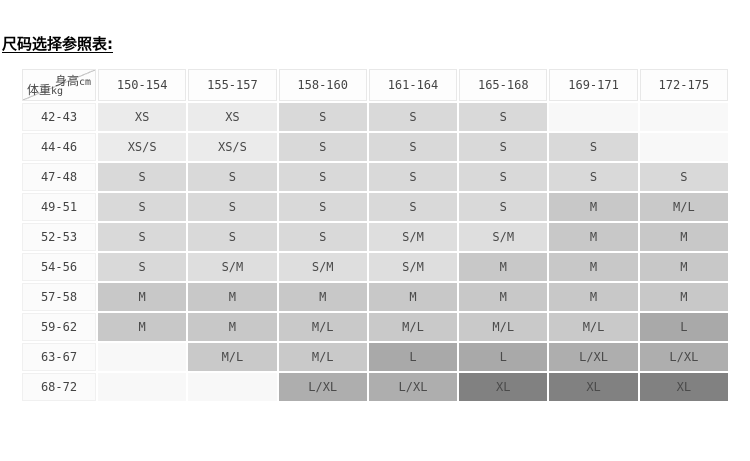 The image size is (750, 461). I want to click on weight-label-cell: 49-51, so click(59, 207).